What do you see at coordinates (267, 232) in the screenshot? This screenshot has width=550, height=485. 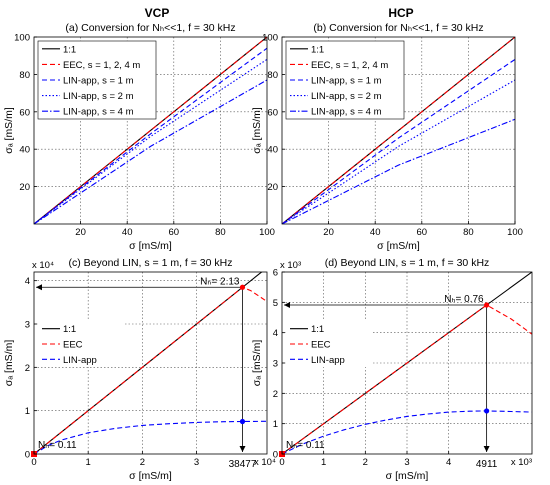 I see `x-tick-label: 100` at bounding box center [267, 232].